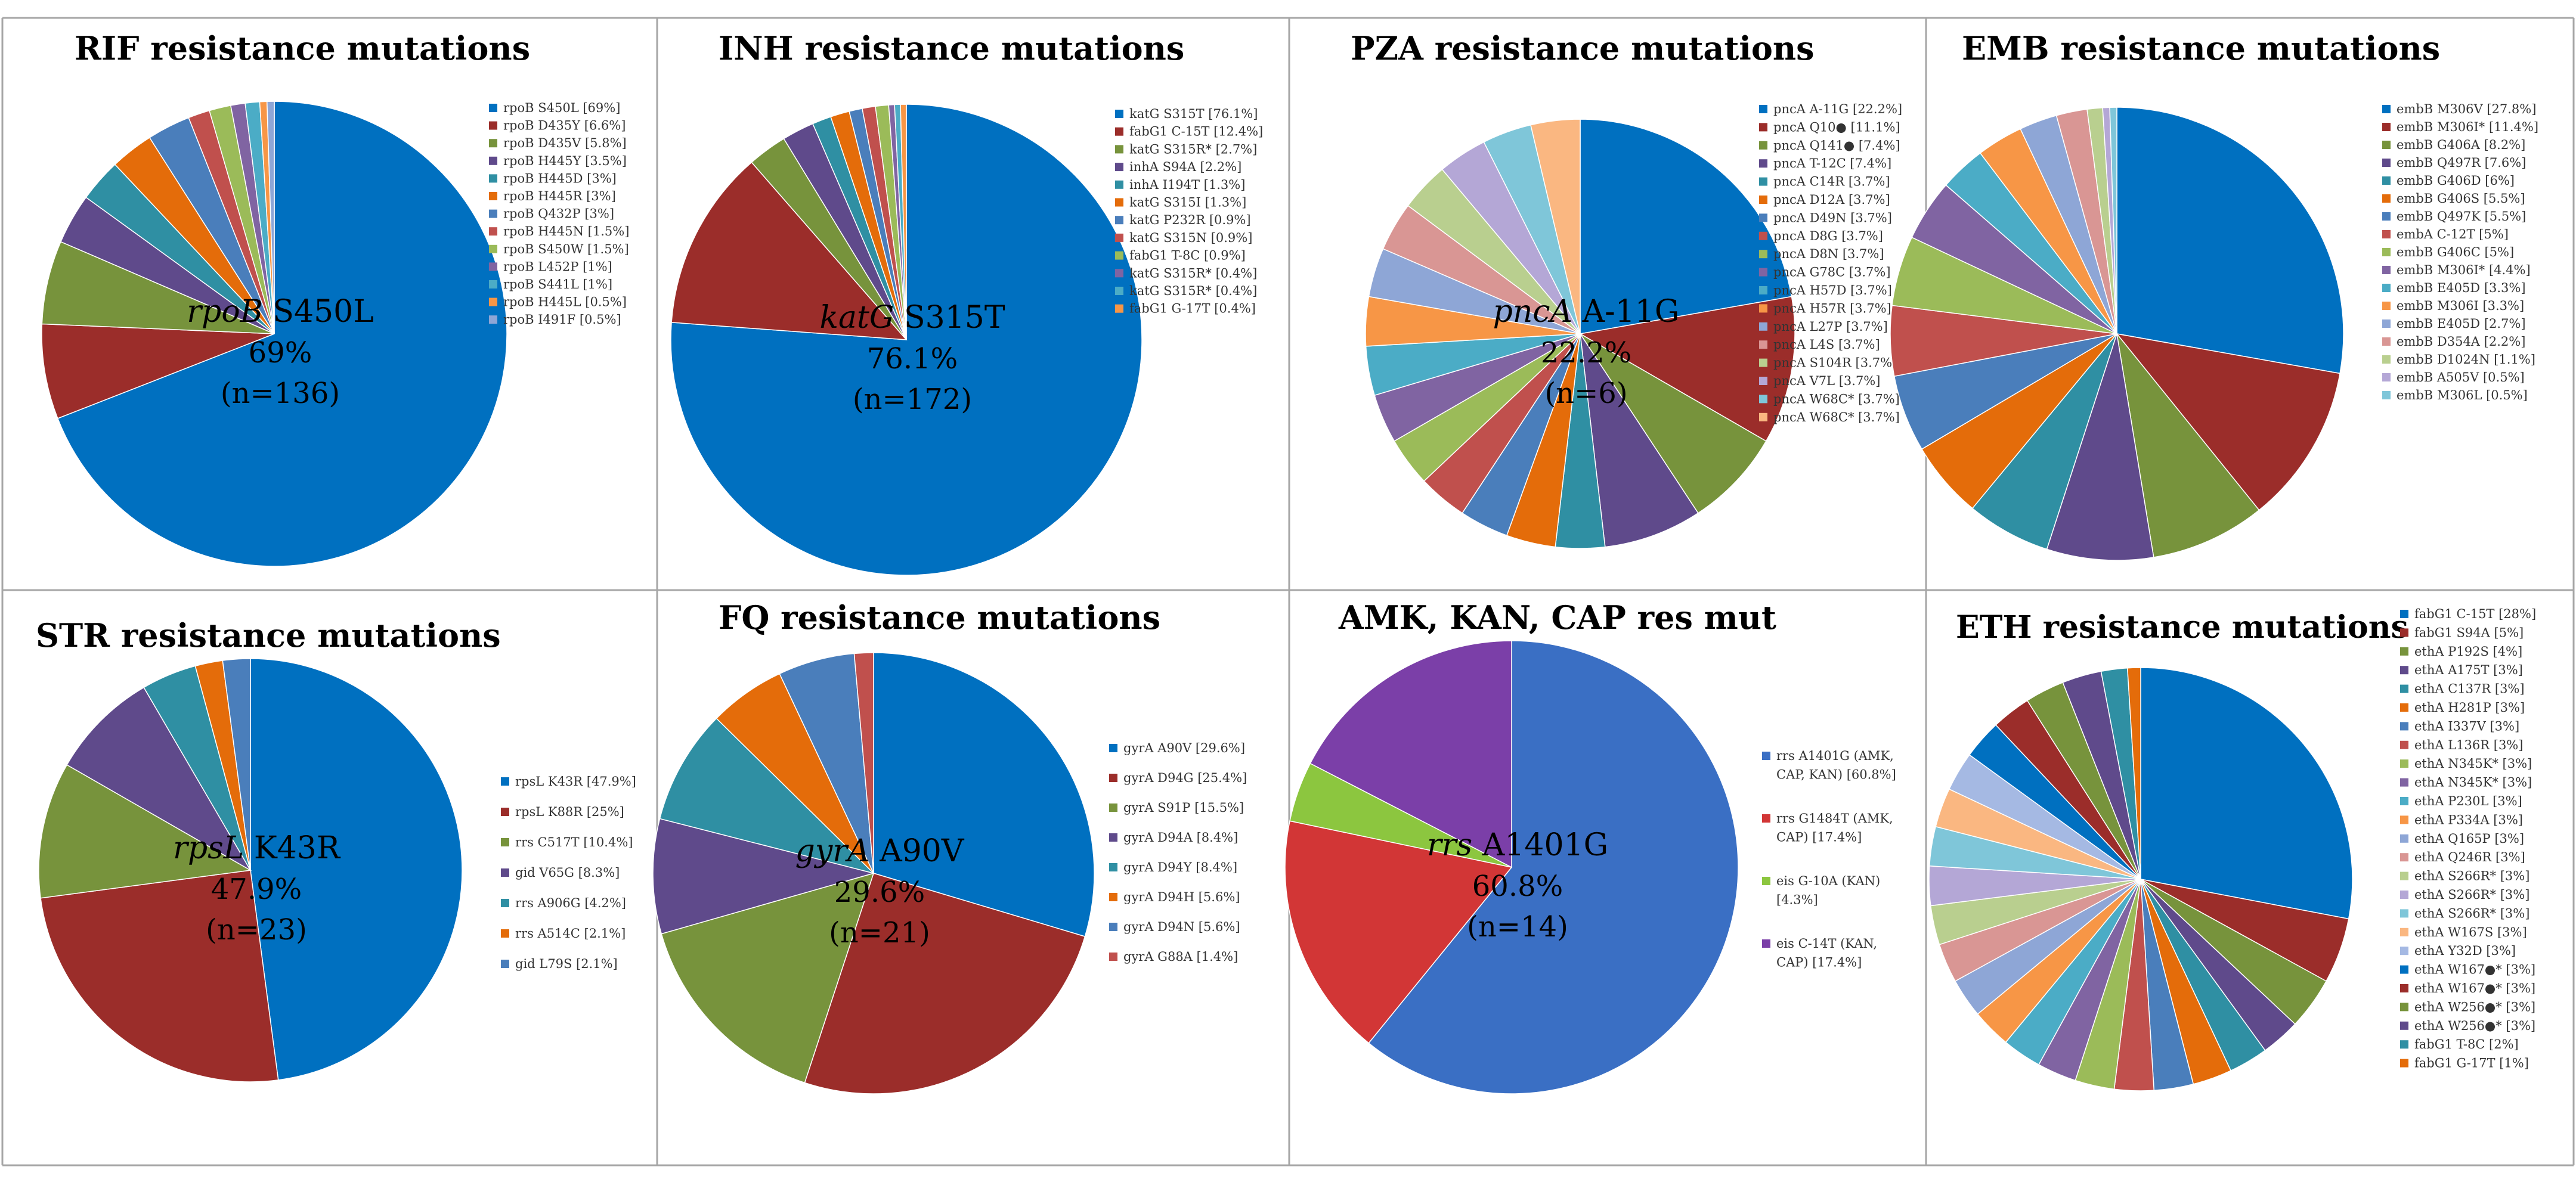 The width and height of the screenshot is (2576, 1182). What do you see at coordinates (2468, 127) in the screenshot?
I see `legend-entry: embB M306I* [11.4%]` at bounding box center [2468, 127].